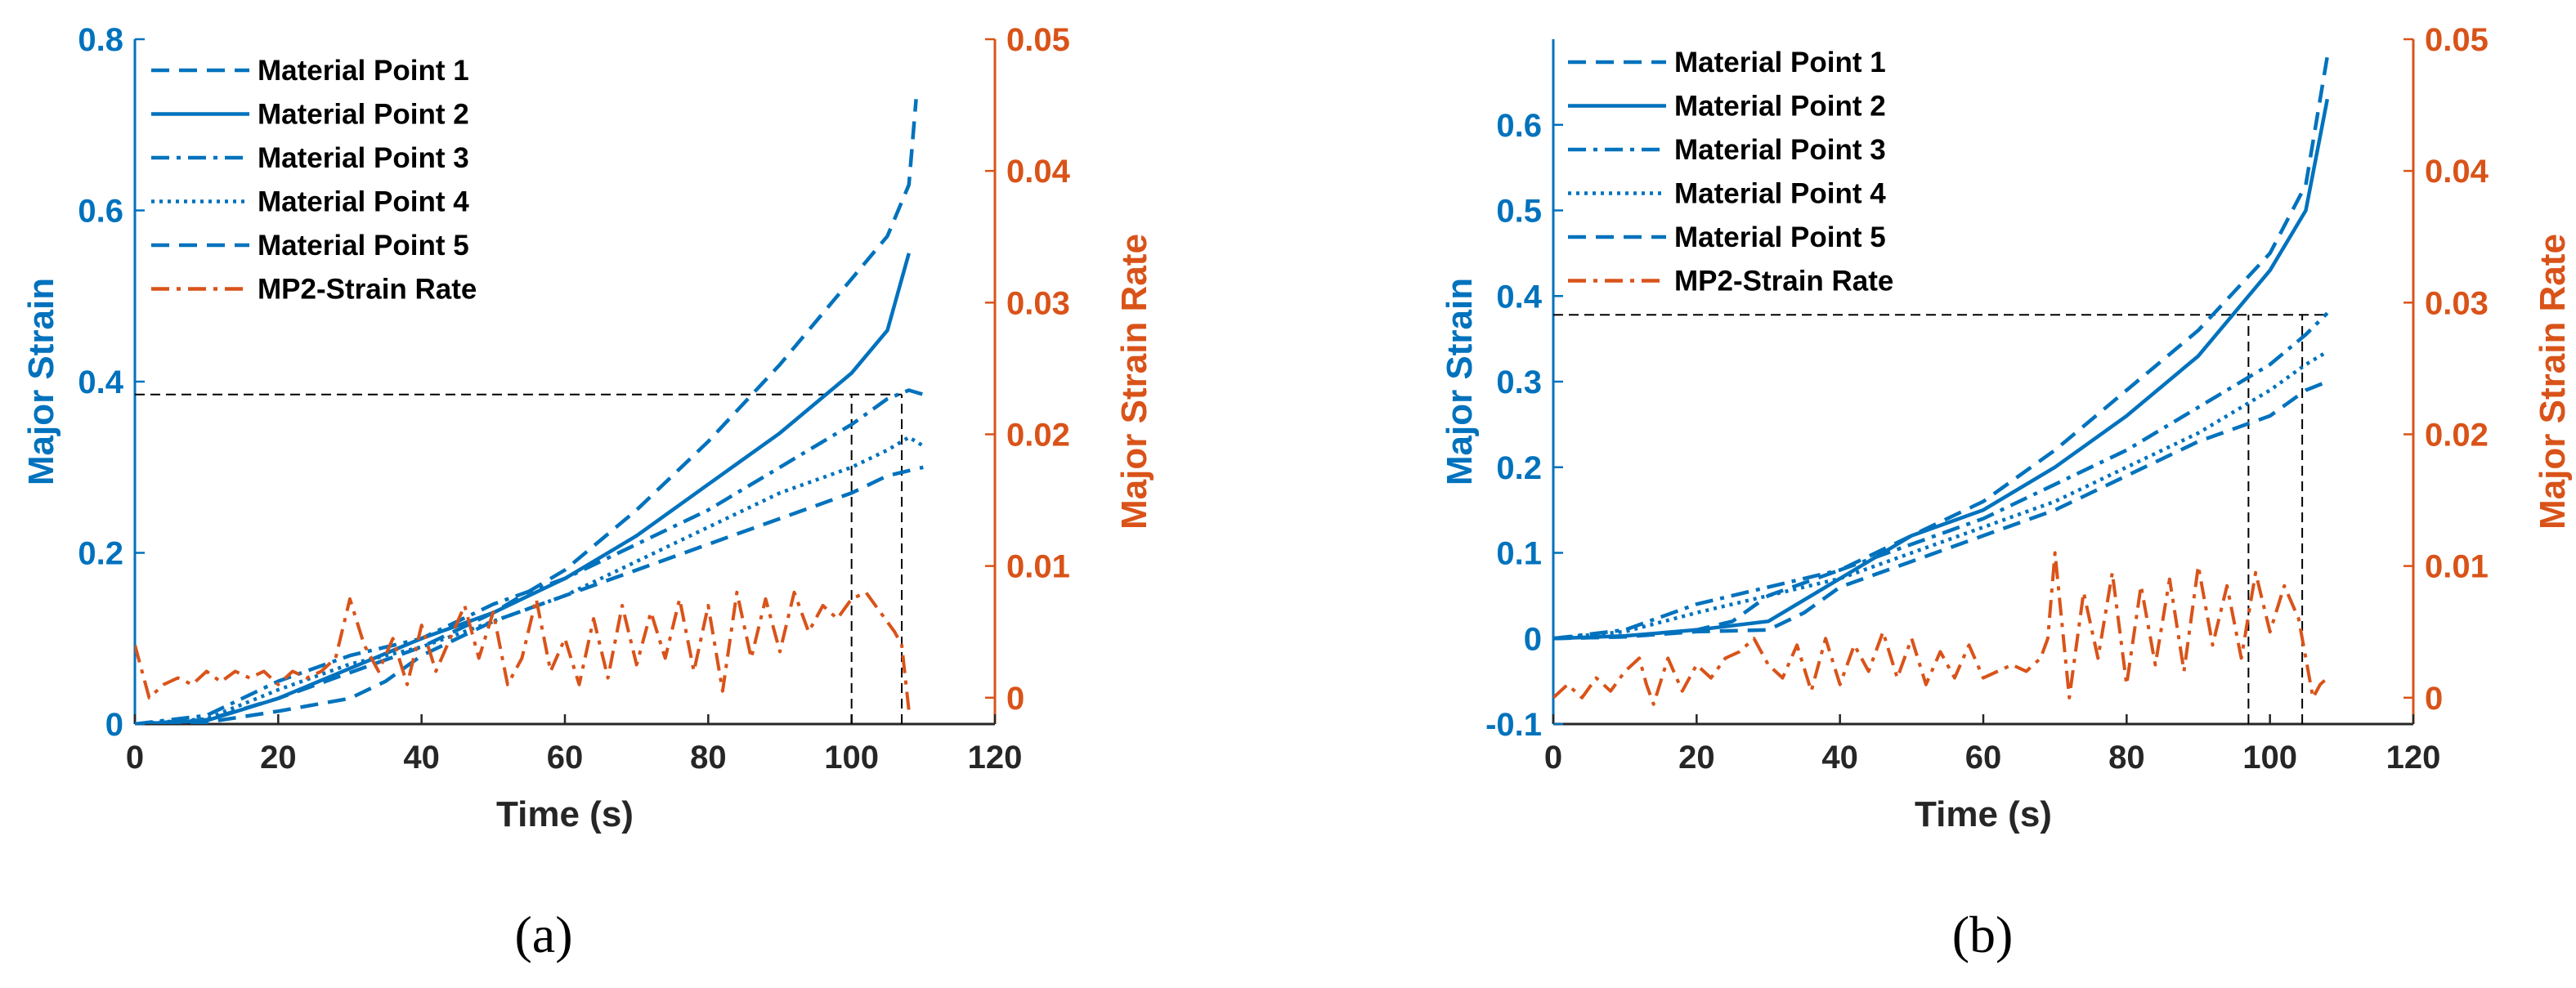 This screenshot has height=988, width=2576. What do you see at coordinates (363, 115) in the screenshot?
I see `panel-a-legend-label: Material Point 2` at bounding box center [363, 115].